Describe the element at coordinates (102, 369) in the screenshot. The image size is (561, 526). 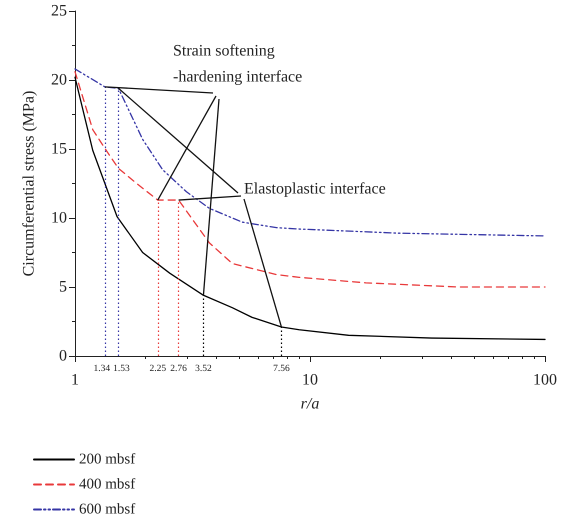
I see `ref-line-label: 1.34` at that location.